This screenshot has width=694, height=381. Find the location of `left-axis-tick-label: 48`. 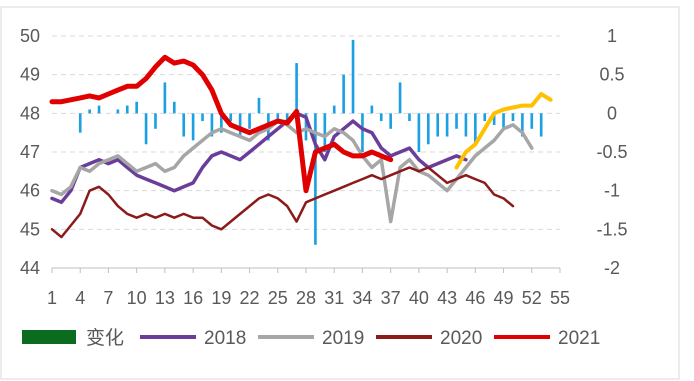

left-axis-tick-label: 48 is located at coordinates (30, 113).